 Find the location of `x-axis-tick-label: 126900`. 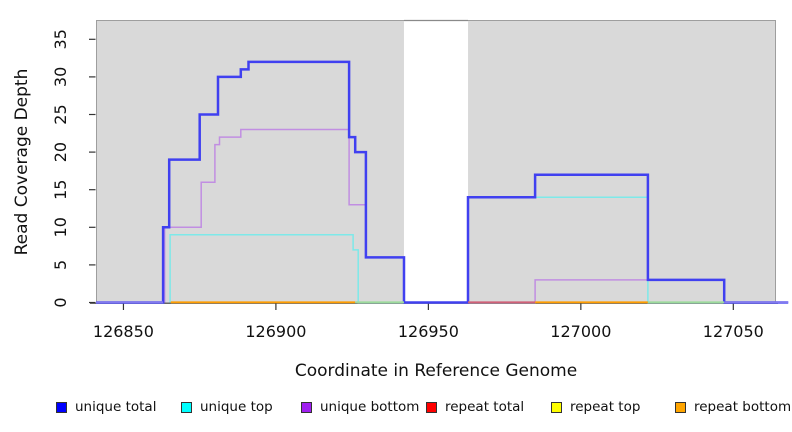

x-axis-tick-label: 126900 is located at coordinates (275, 331).